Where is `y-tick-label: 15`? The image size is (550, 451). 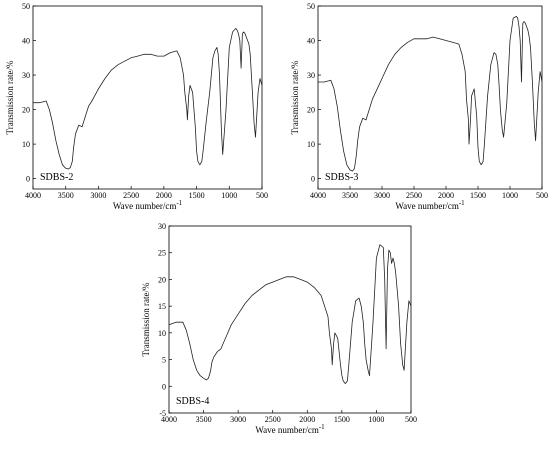
y-tick-label: 15 is located at coordinates (162, 306).